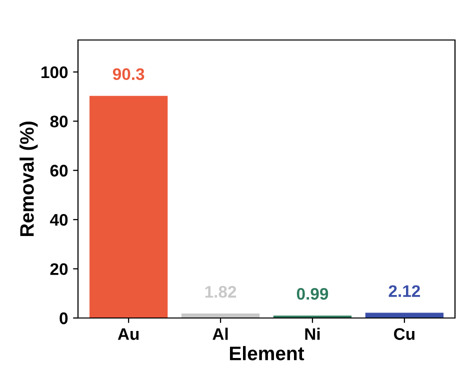 This screenshot has width=473, height=382. What do you see at coordinates (59, 220) in the screenshot?
I see `y-tick-label: 40` at bounding box center [59, 220].